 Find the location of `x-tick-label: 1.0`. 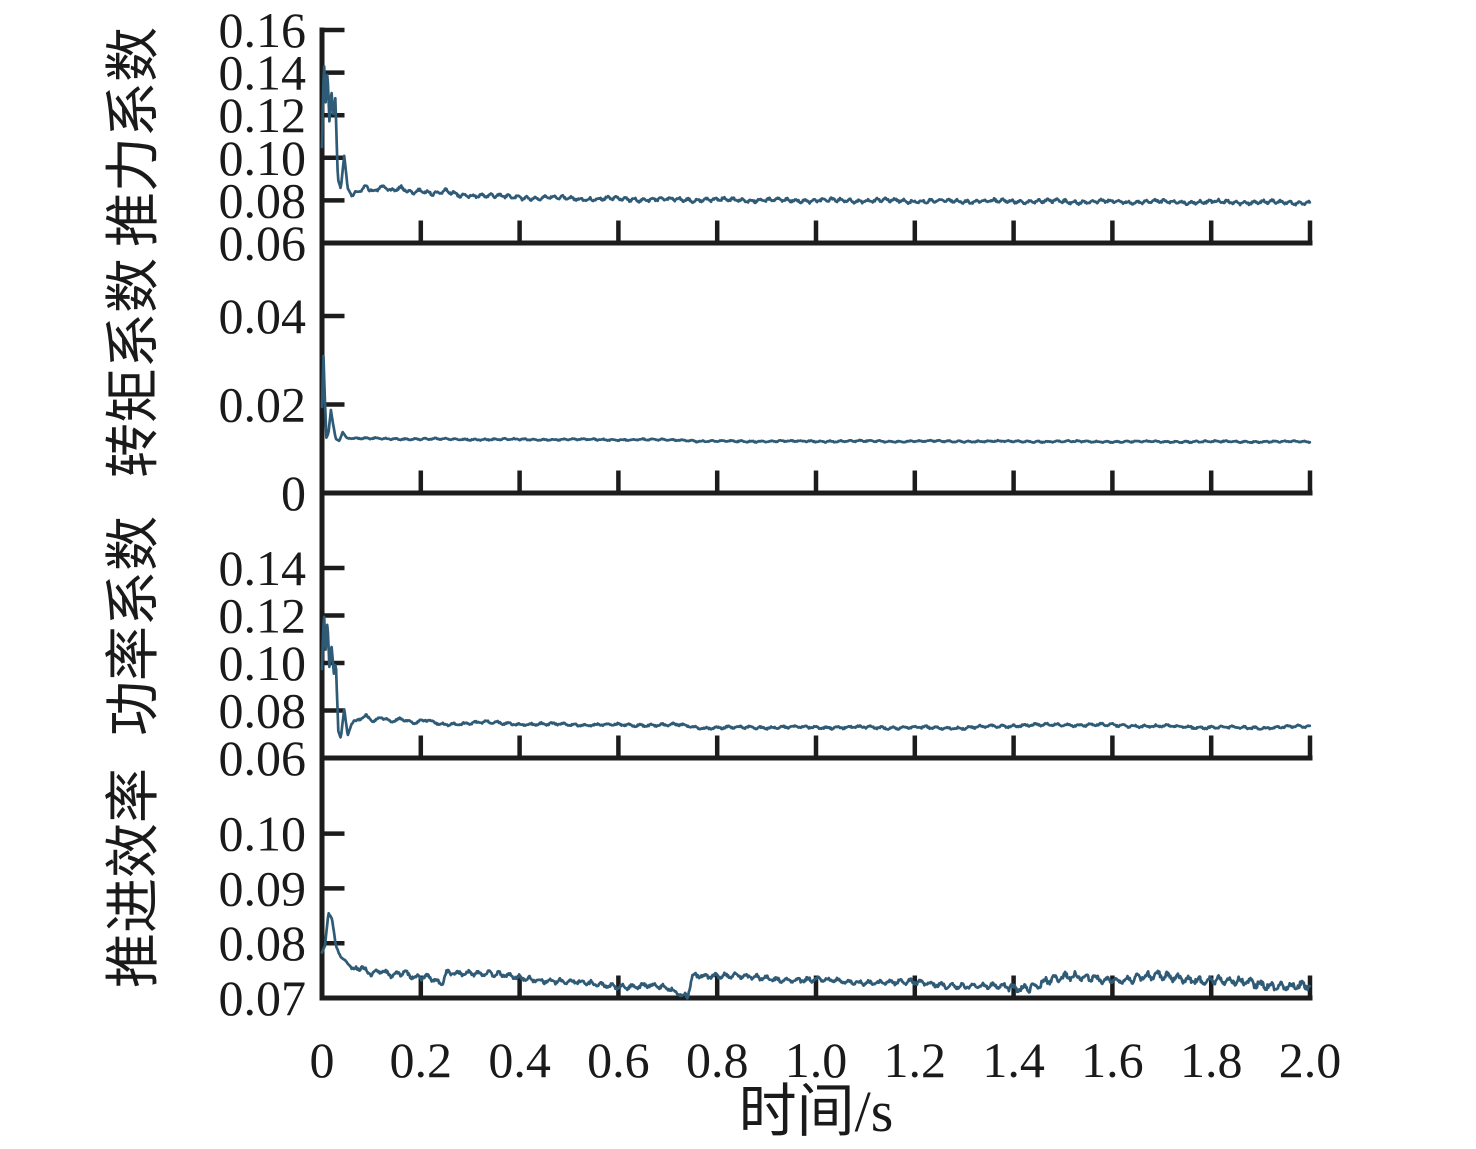

x-tick-label: 1.0 is located at coordinates (816, 1060).